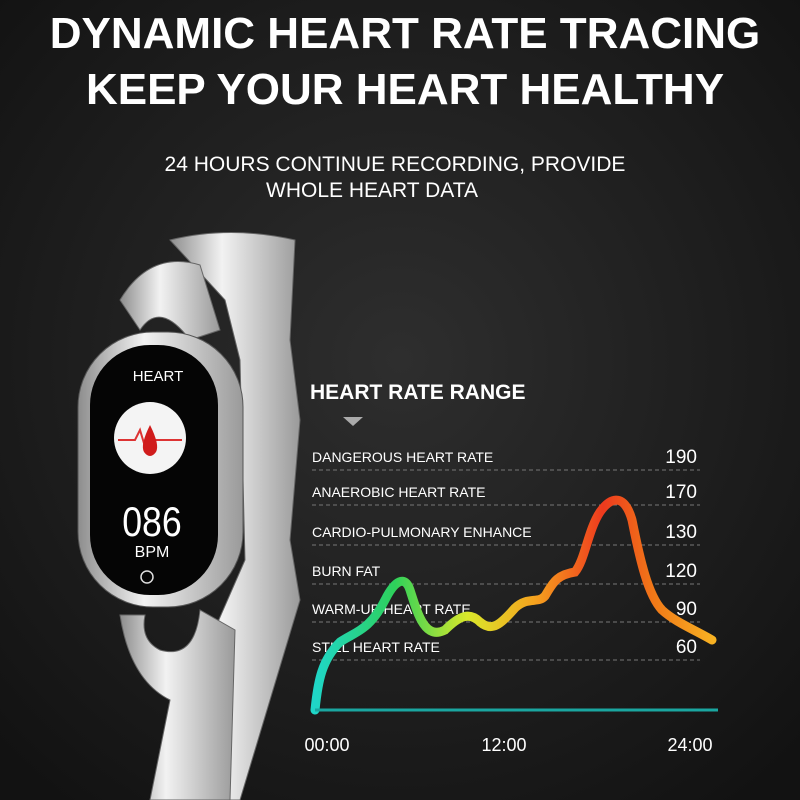 This screenshot has height=800, width=800. I want to click on watch-reading: 086, so click(152, 522).